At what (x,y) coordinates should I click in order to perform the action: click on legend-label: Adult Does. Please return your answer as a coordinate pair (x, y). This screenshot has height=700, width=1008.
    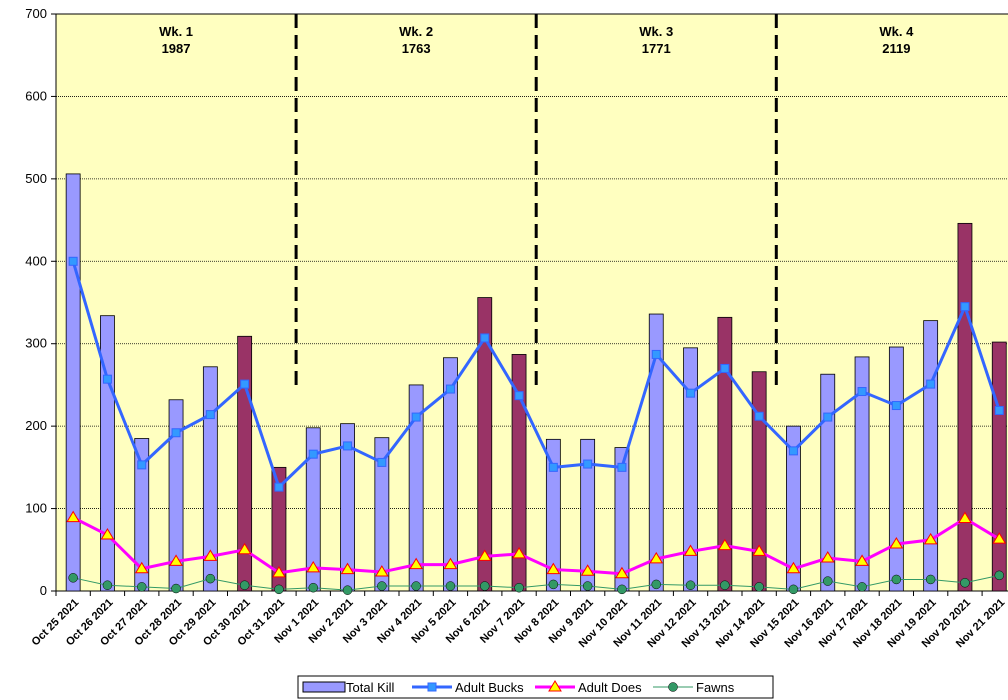
    Looking at the image, I should click on (610, 687).